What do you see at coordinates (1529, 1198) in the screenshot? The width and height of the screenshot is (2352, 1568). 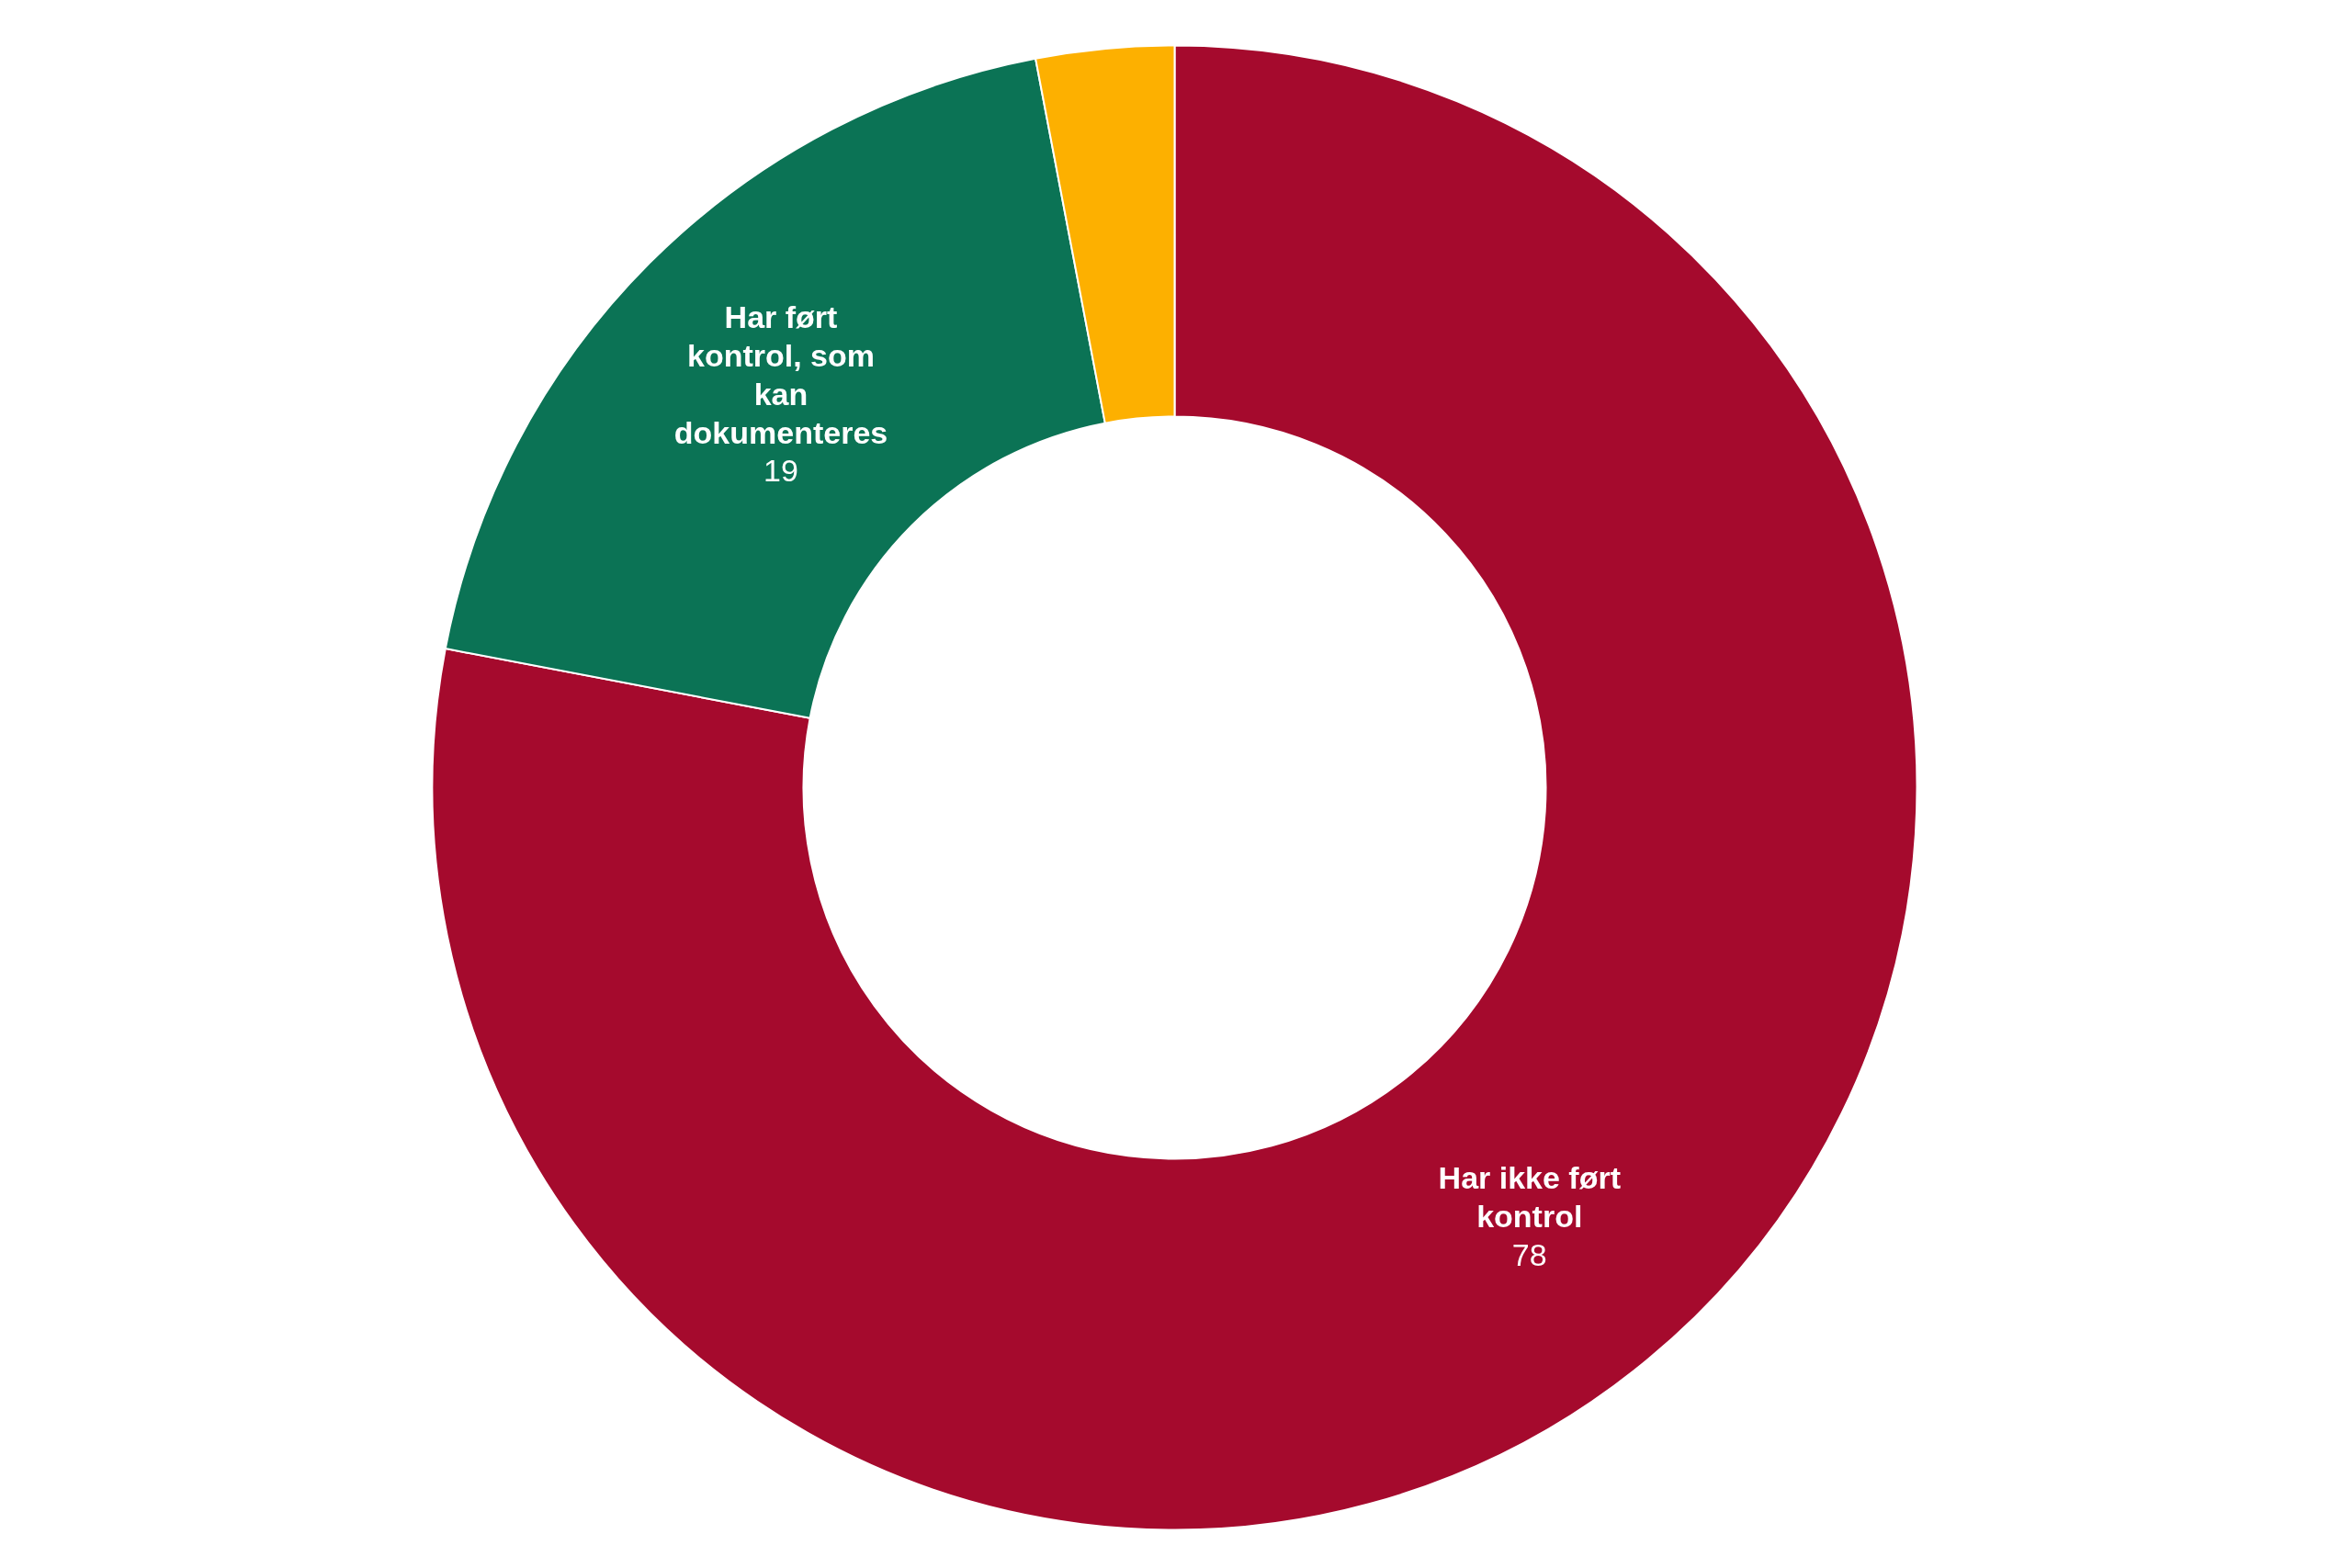 I see `slice-label: Har ikke ført kontrol` at bounding box center [1529, 1198].